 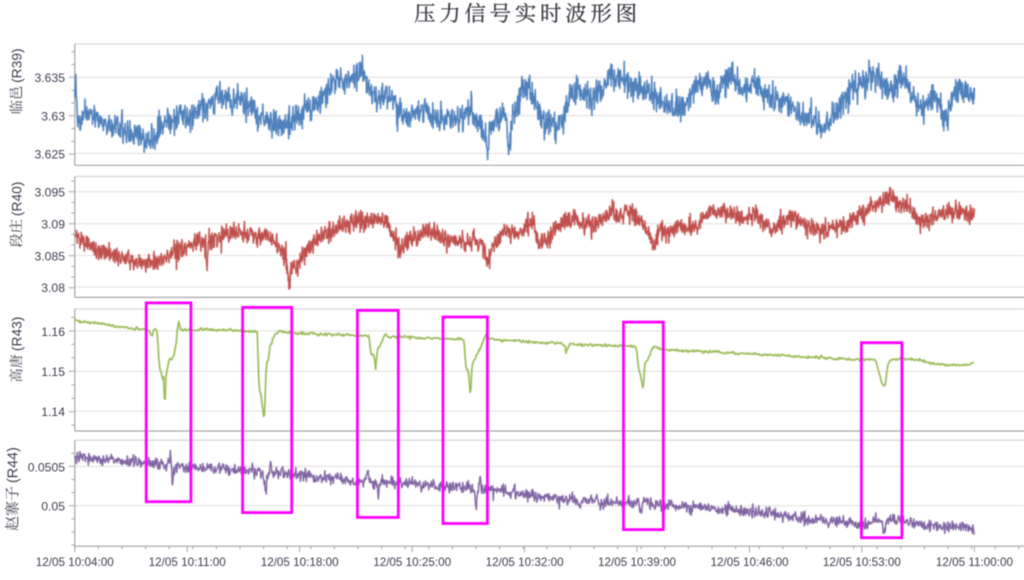 What do you see at coordinates (53, 507) in the screenshot?
I see `svg-text: 0.05` at bounding box center [53, 507].